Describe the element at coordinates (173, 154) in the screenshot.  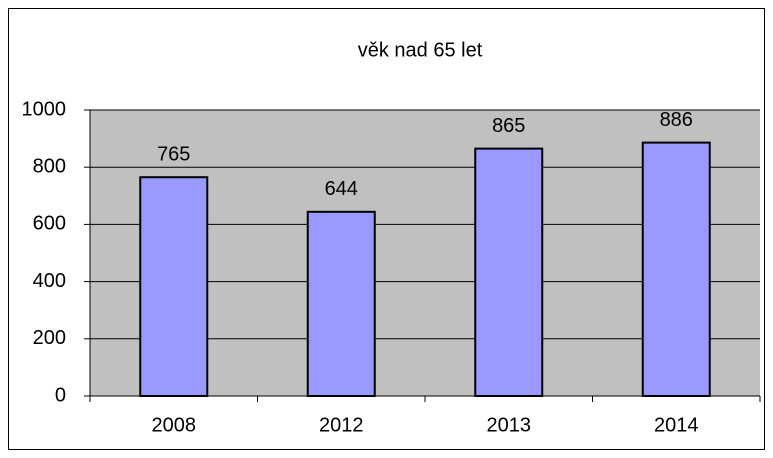
I see `data-label: 765` at that location.